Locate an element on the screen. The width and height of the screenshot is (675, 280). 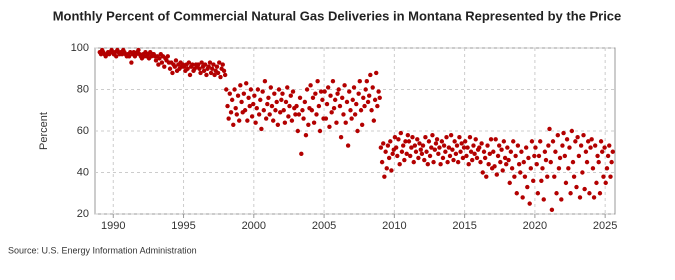
y-axis-label: Percent is located at coordinates (44, 131).